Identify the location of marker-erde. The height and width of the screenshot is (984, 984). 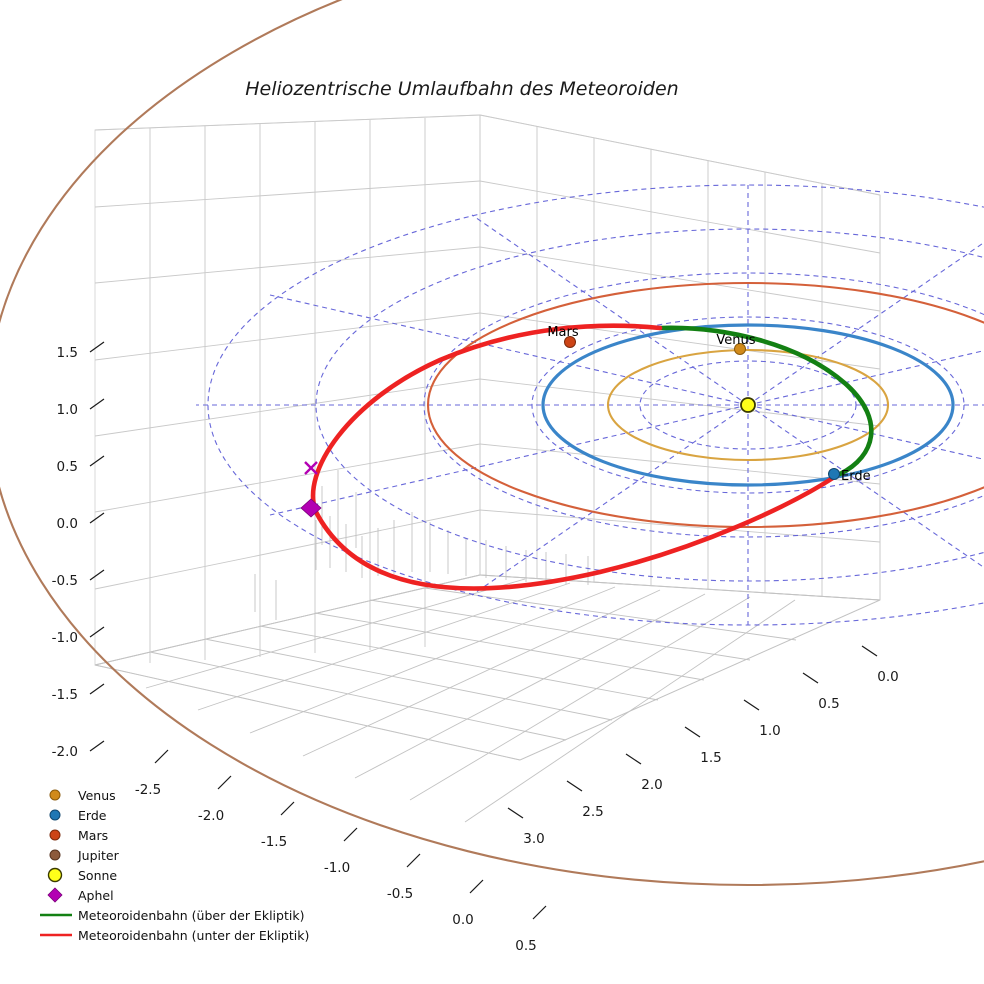
(834, 474).